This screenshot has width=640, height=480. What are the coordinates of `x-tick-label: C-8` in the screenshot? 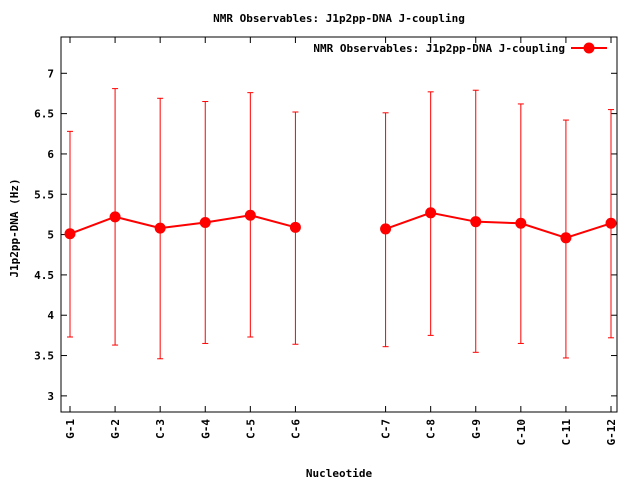 It's located at (431, 429).